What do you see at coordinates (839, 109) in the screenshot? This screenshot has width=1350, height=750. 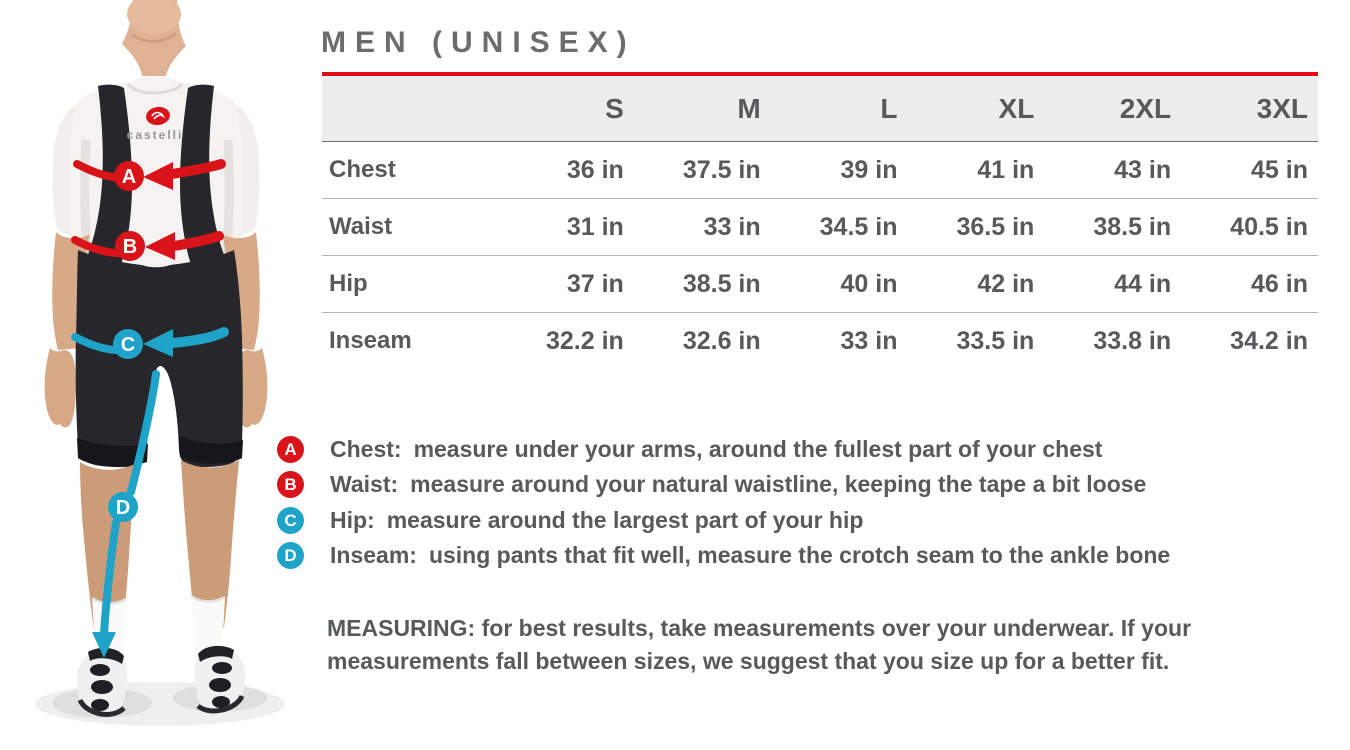 I see `column-header-l: L` at bounding box center [839, 109].